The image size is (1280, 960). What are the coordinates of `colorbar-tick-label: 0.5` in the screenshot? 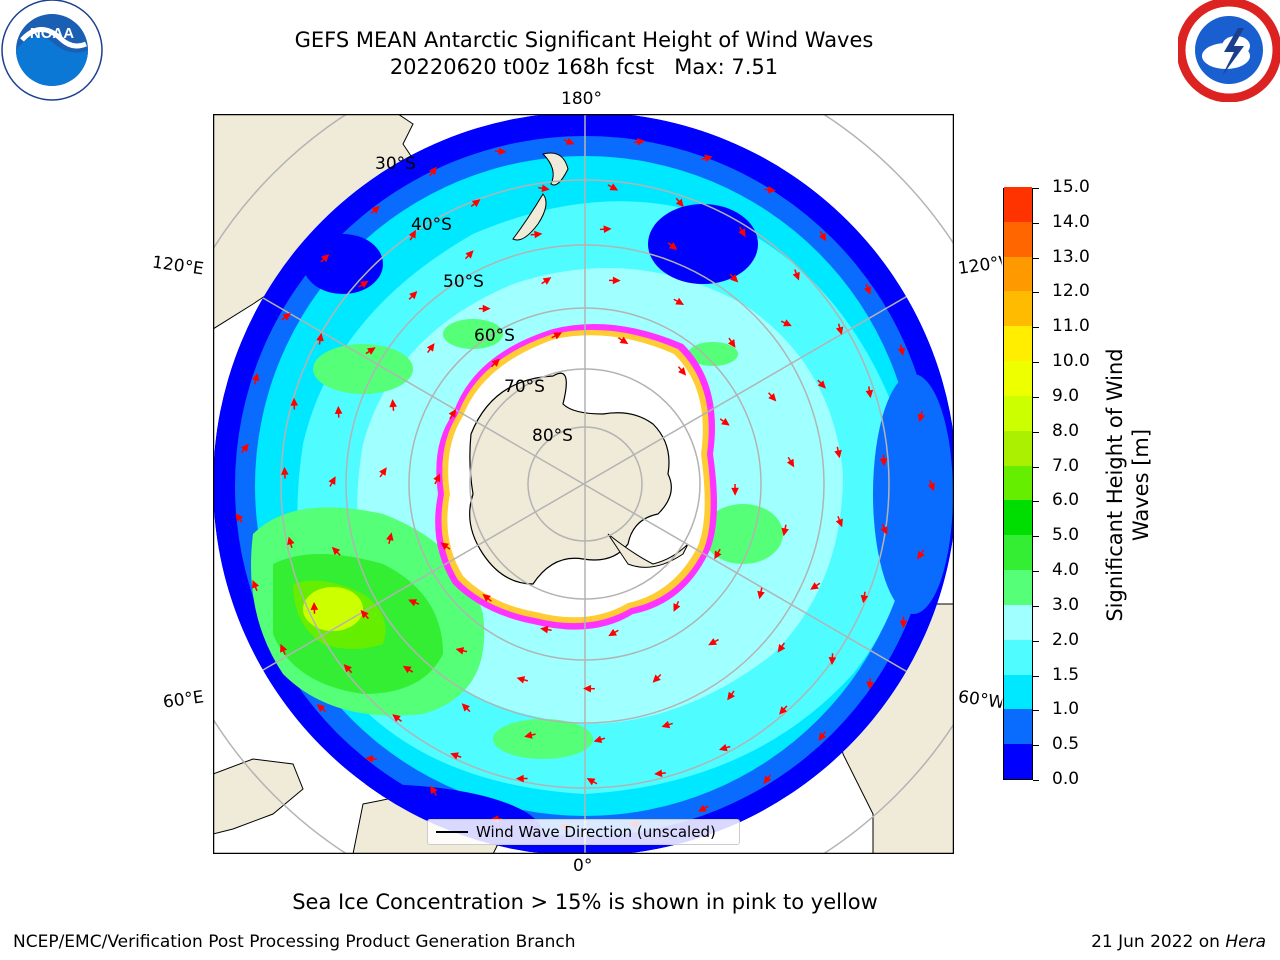 It's located at (1066, 744).